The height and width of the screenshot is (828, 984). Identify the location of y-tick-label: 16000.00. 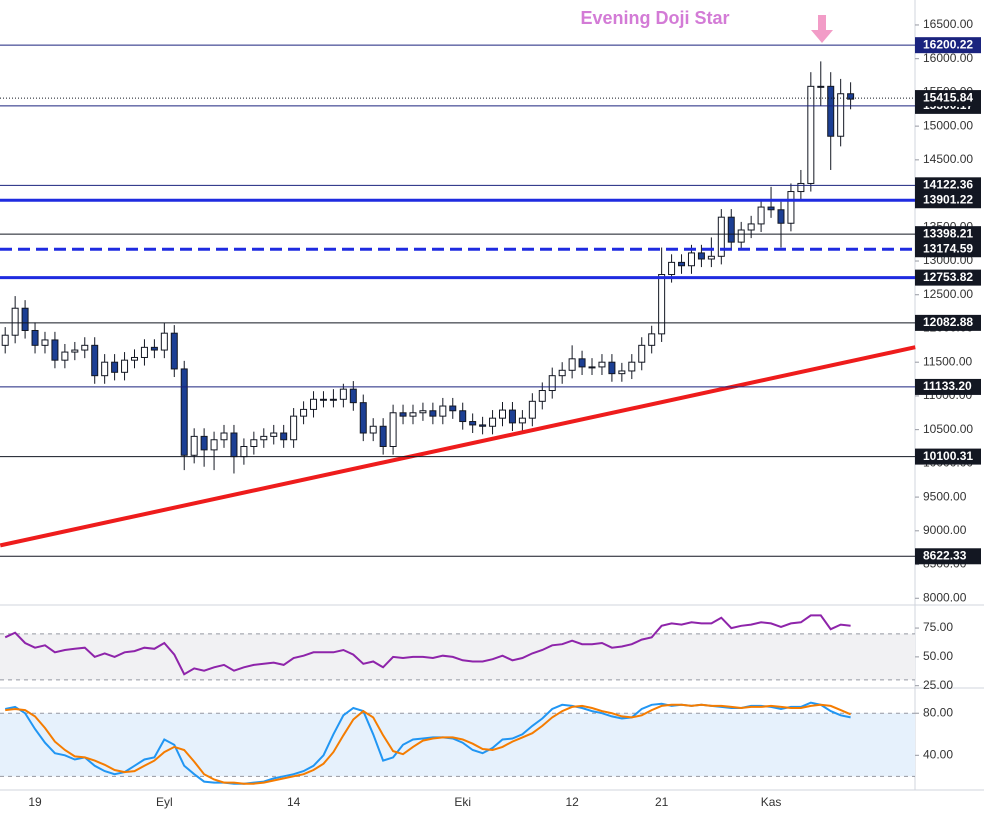
(948, 58).